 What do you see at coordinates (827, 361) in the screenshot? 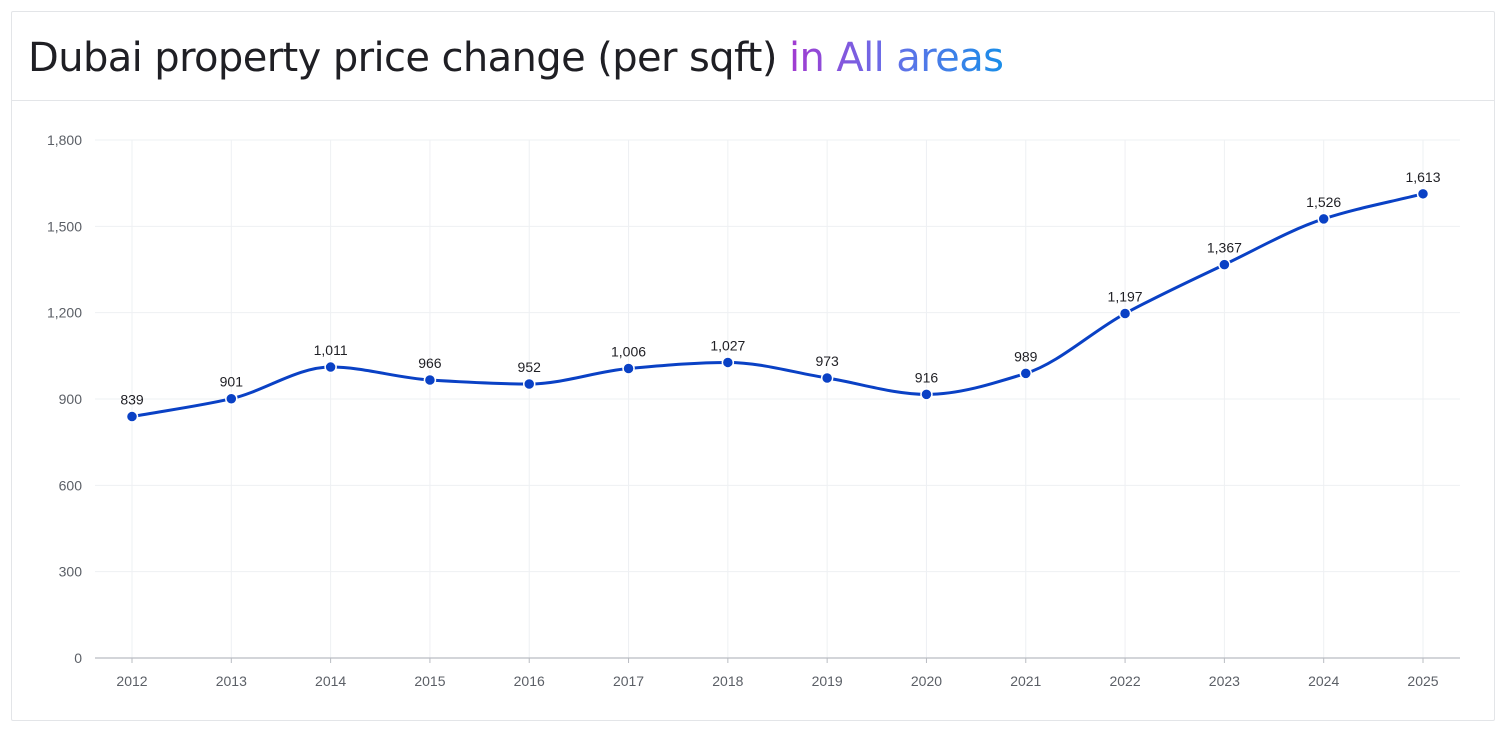
I see `data-label: 973` at bounding box center [827, 361].